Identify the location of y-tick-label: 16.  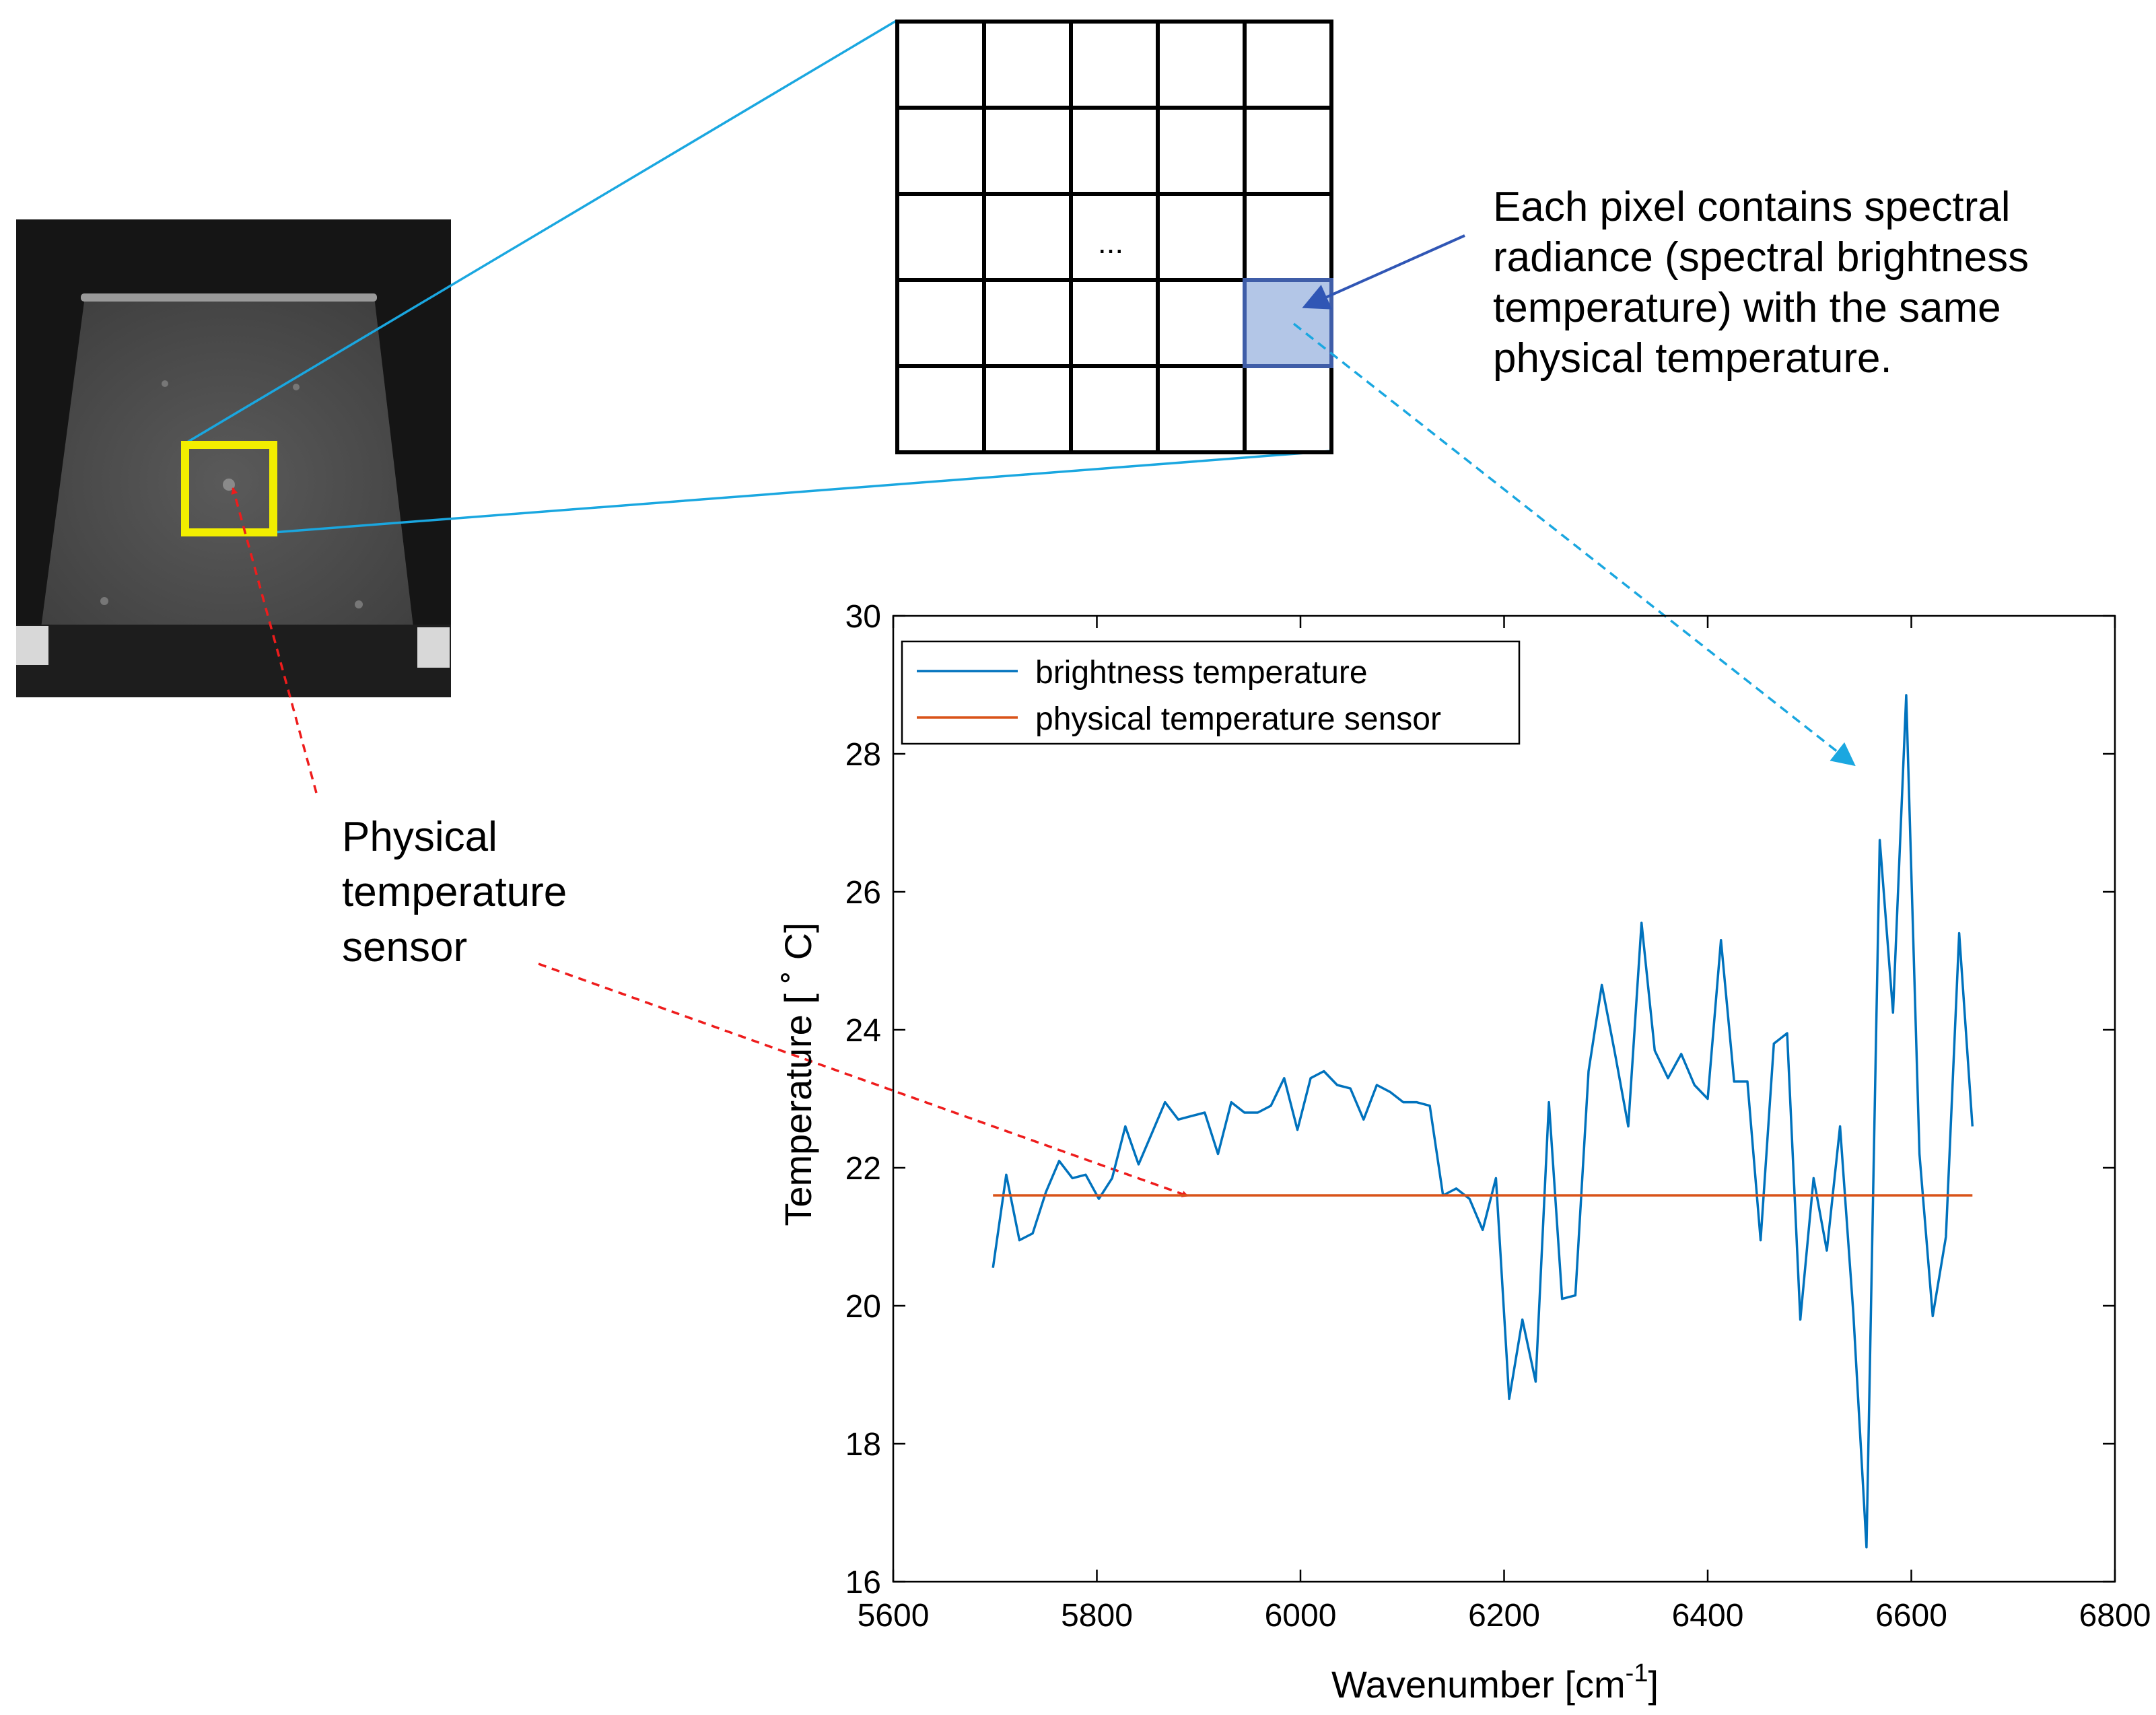
(863, 1583).